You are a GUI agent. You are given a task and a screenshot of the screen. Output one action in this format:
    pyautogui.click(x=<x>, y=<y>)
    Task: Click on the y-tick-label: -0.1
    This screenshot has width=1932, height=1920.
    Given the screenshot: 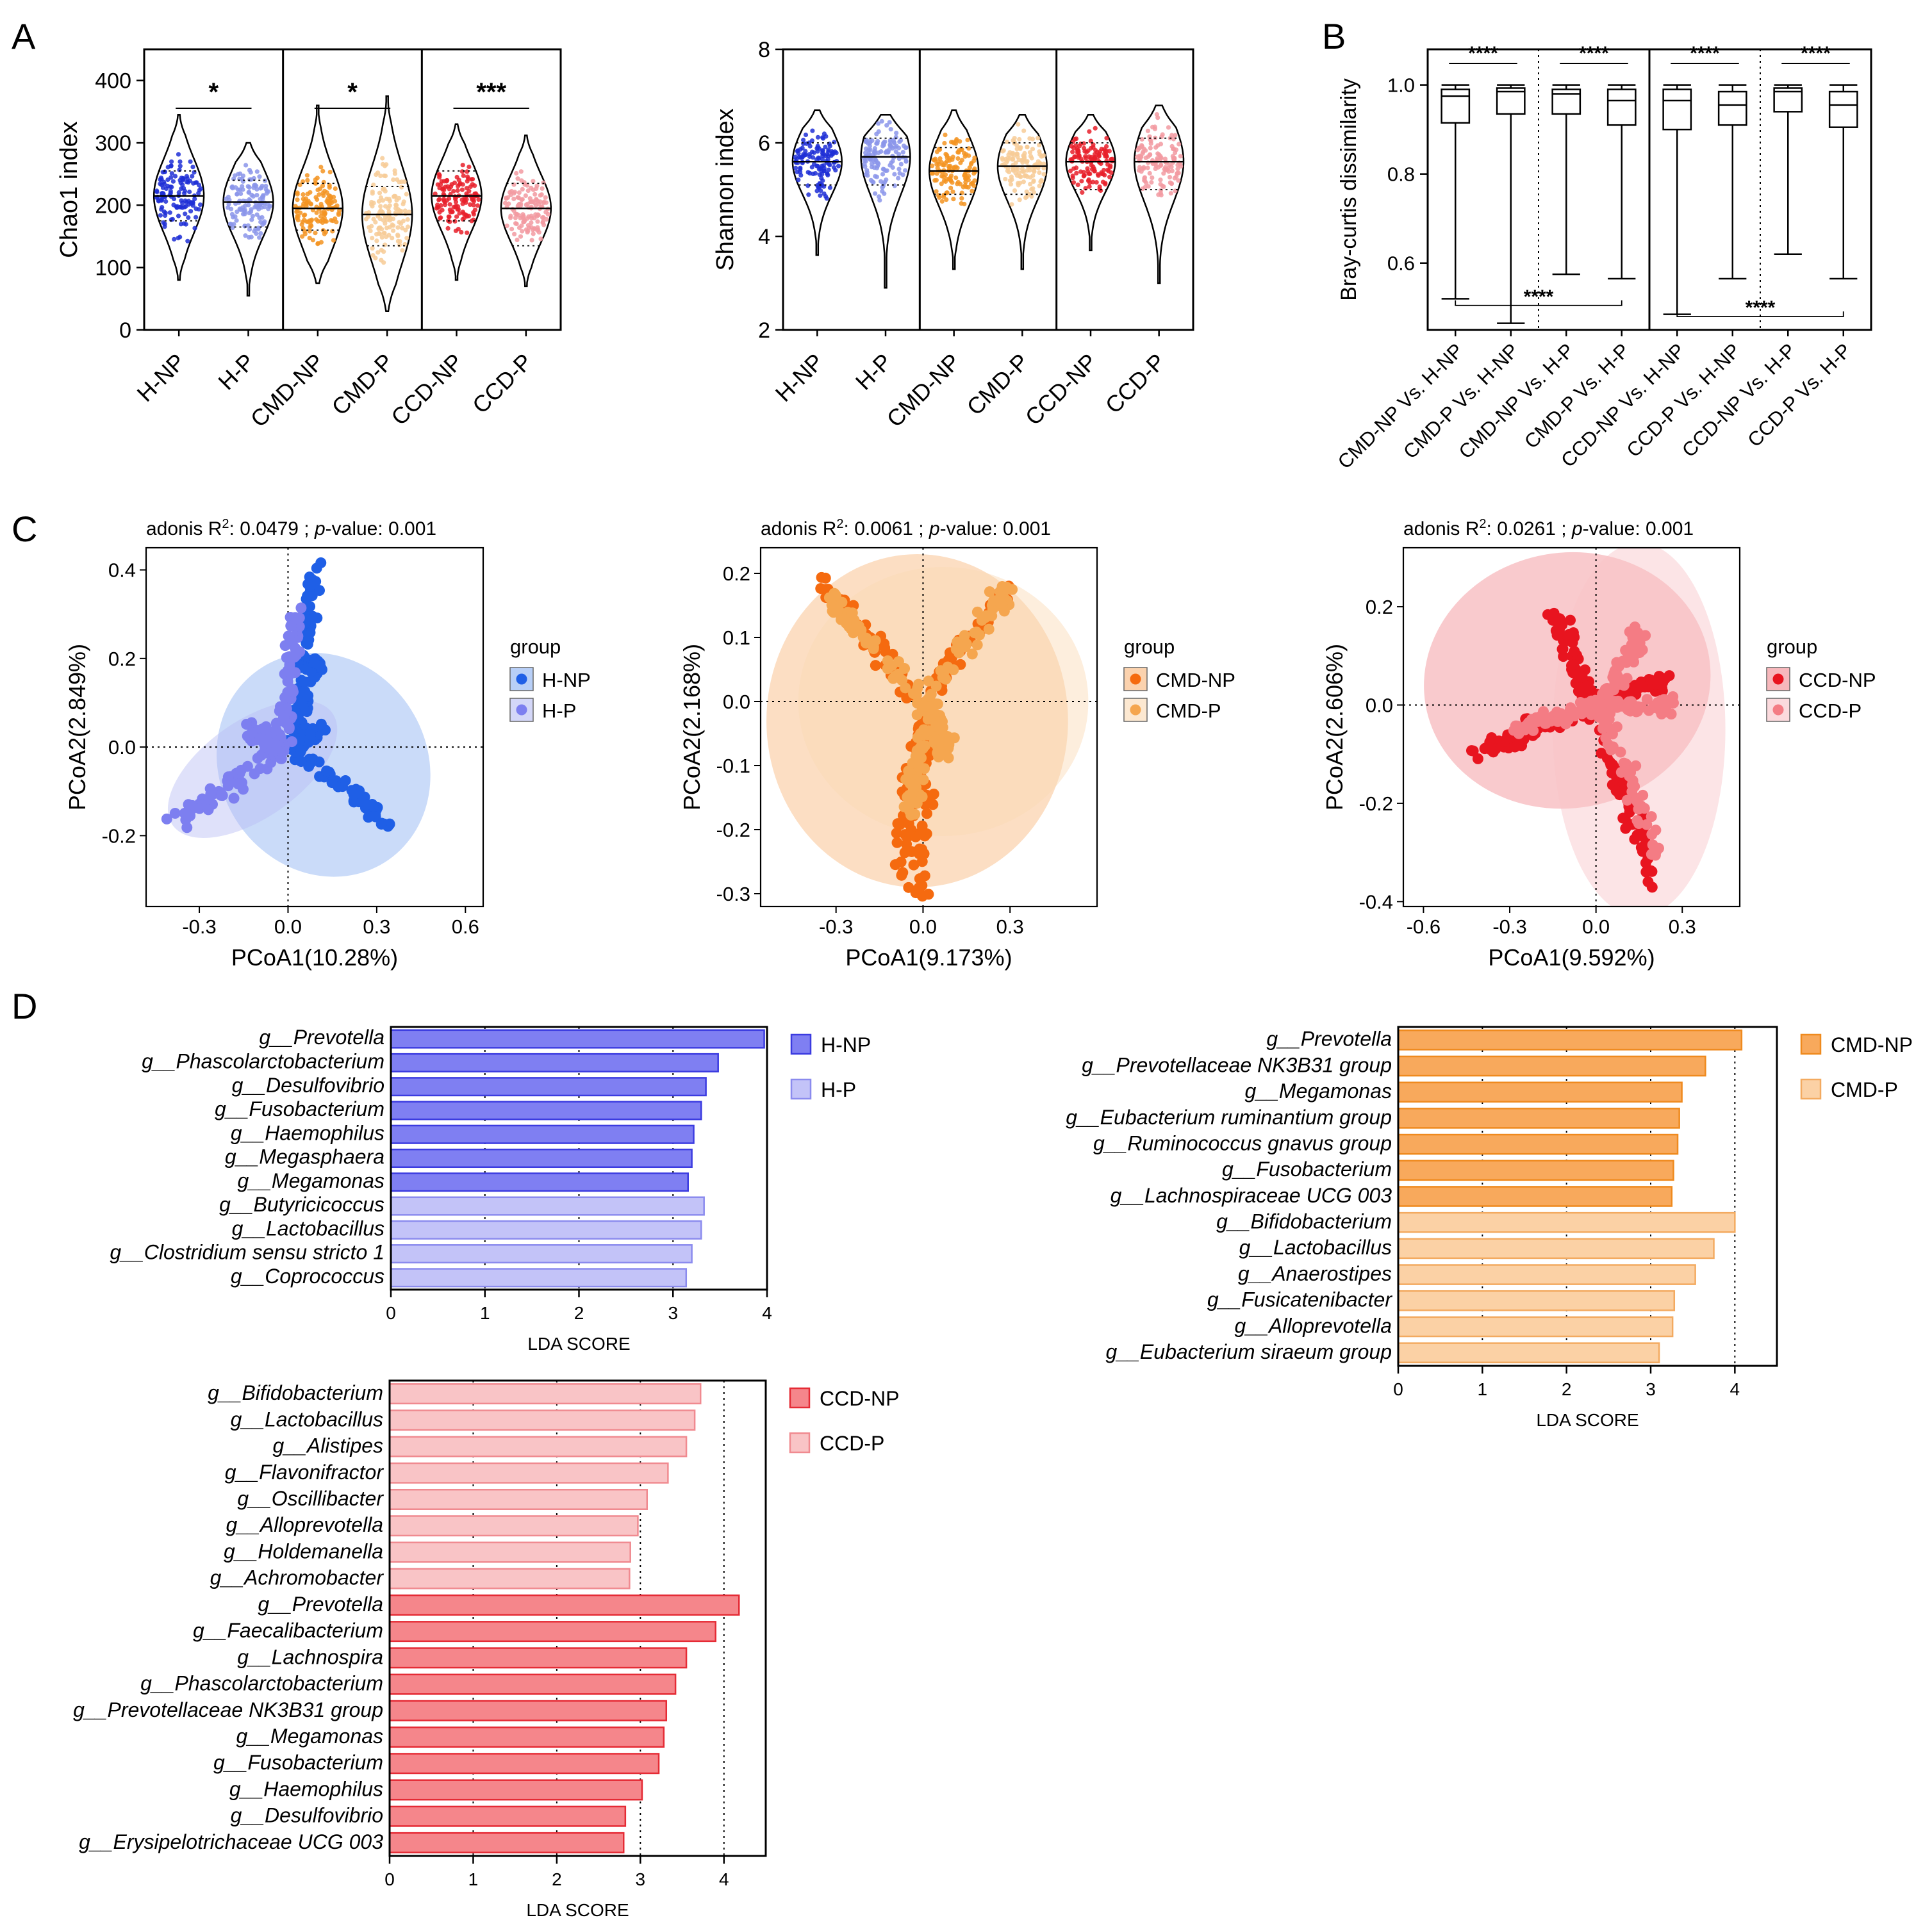 What is the action you would take?
    pyautogui.click(x=733, y=766)
    